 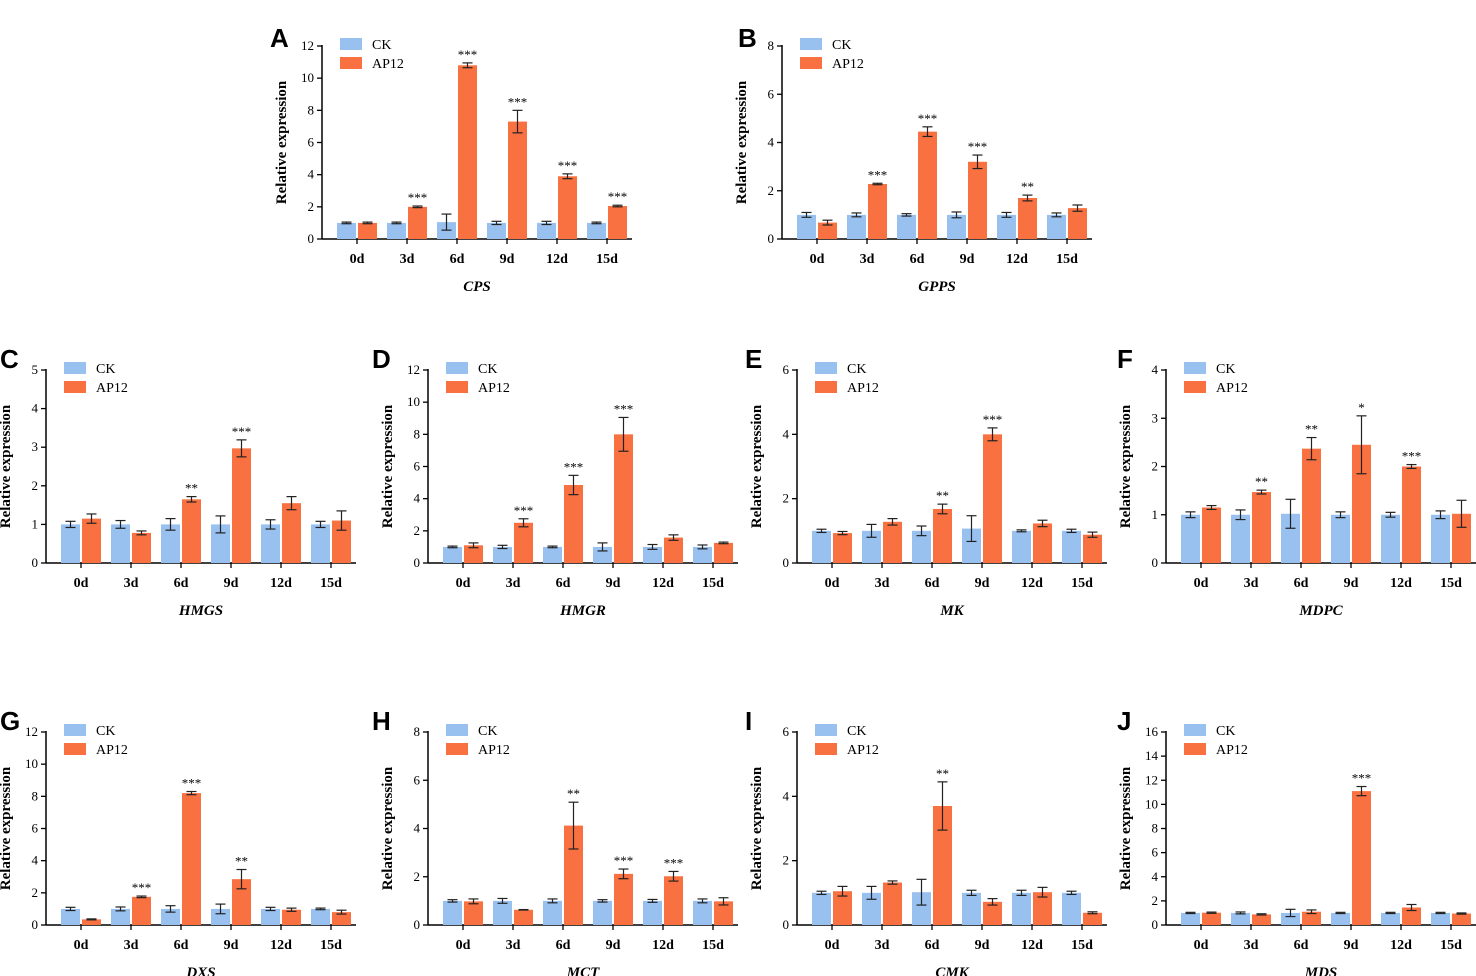 I want to click on gene-label: GPPS, so click(x=937, y=287).